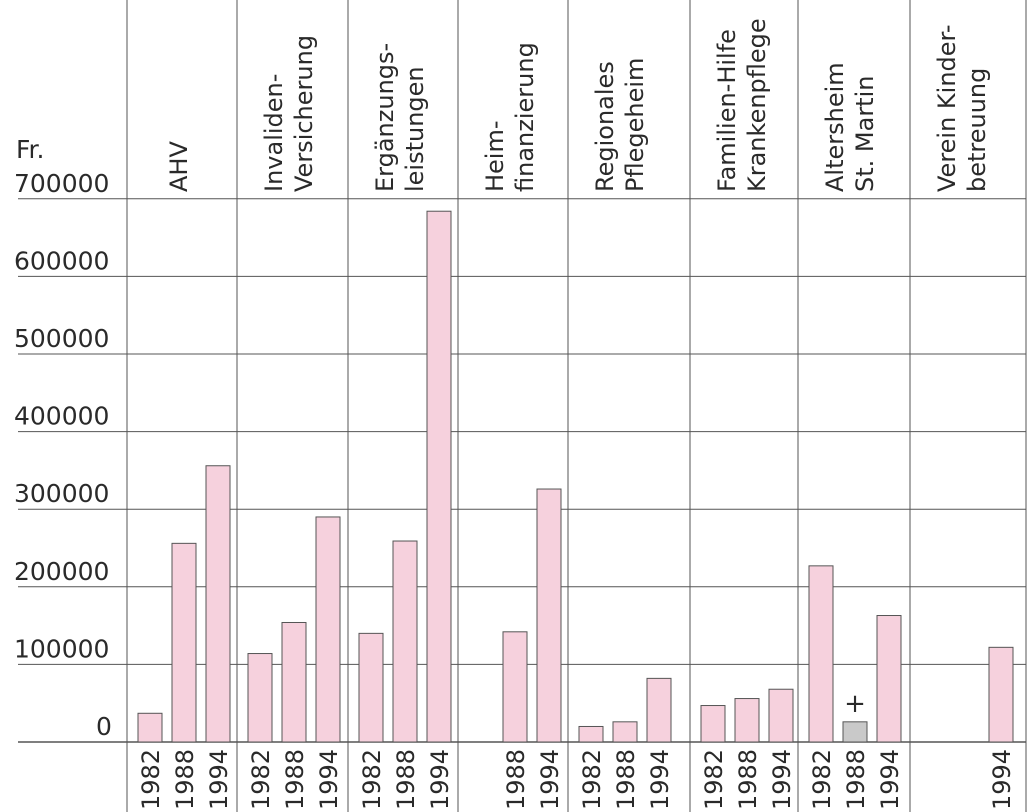 This screenshot has width=1032, height=812. What do you see at coordinates (385, 117) in the screenshot?
I see `category-label: Ergänzungs-` at bounding box center [385, 117].